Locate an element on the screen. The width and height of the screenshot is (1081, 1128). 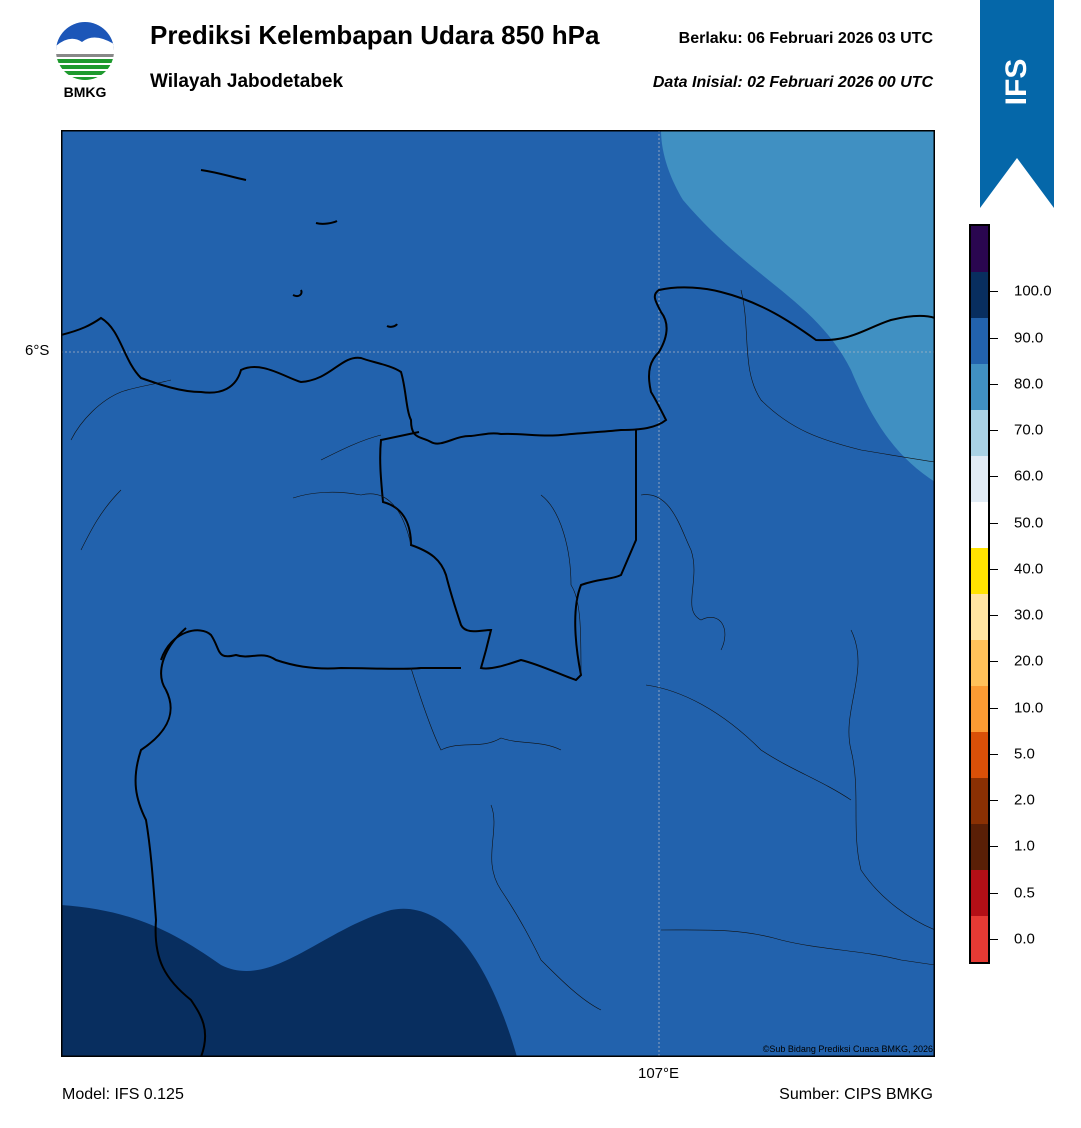
logo-text: BMKG is located at coordinates (85, 92).